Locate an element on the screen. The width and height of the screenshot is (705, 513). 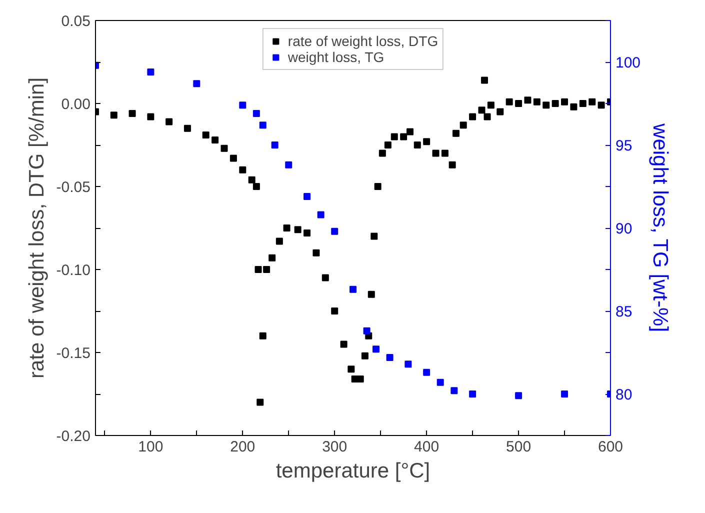
y2-tick-label: 85 is located at coordinates (624, 312).